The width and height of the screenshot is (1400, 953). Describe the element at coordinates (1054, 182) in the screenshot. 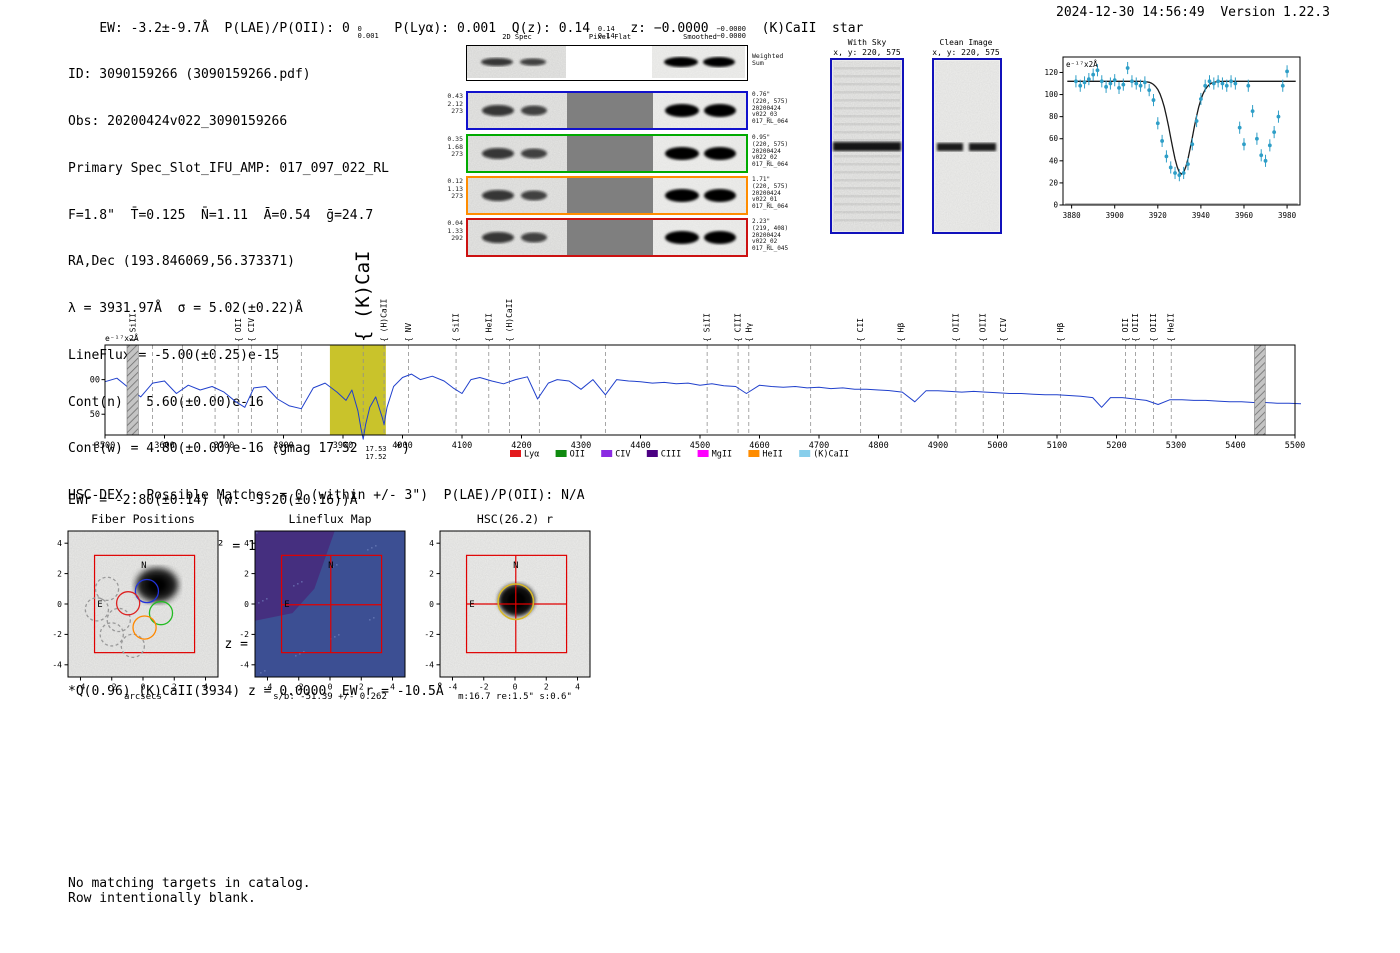

I see `svg-text: 20` at that location.